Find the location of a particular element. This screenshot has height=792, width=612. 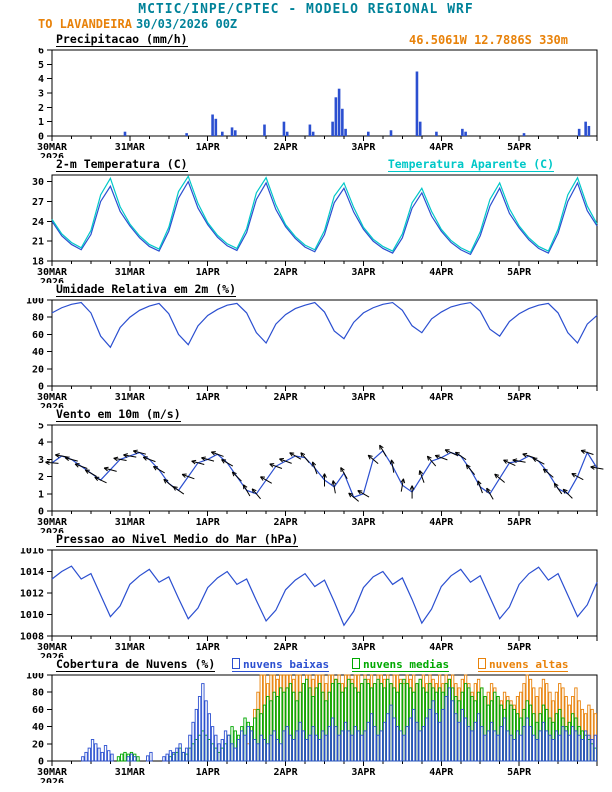

svg-text: 1008 is located at coordinates (32, 637).